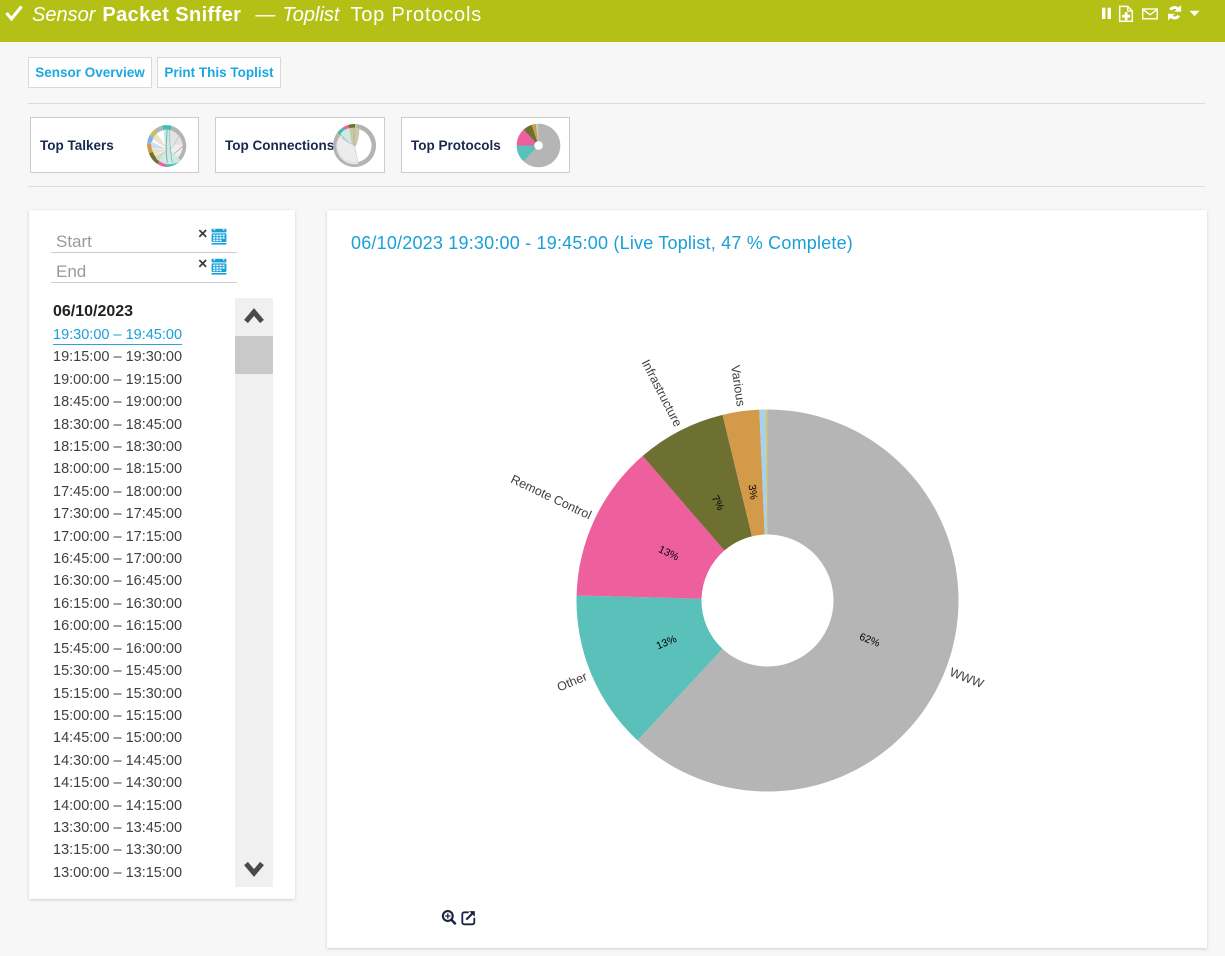  I want to click on svg-text: WWW, so click(967, 678).